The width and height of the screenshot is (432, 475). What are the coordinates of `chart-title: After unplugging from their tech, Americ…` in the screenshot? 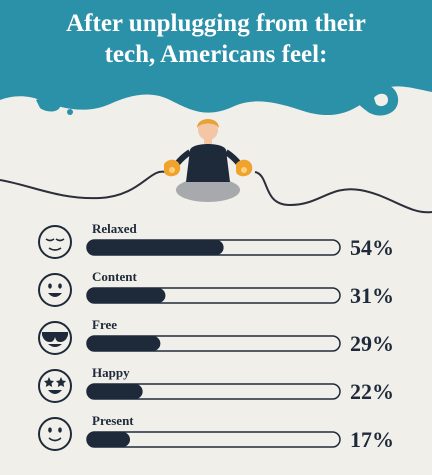 It's located at (216, 39).